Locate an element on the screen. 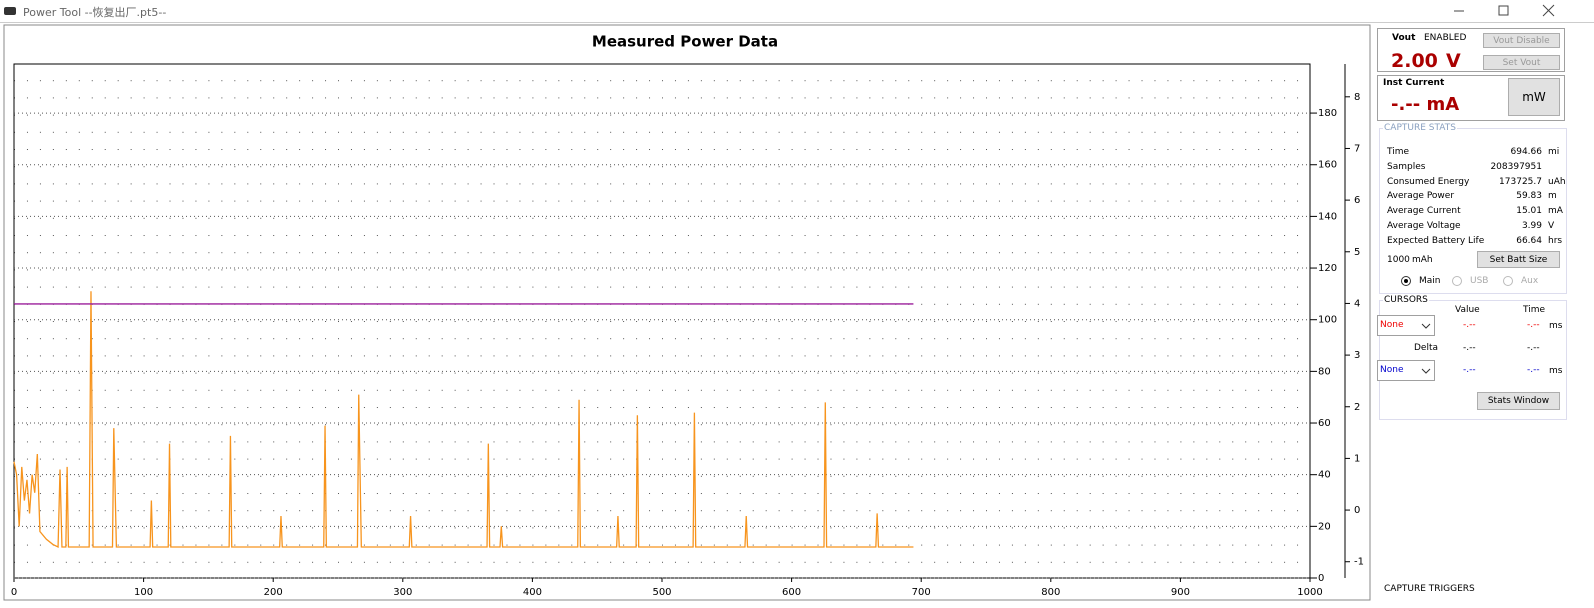  stat-label: Time is located at coordinates (1398, 152).